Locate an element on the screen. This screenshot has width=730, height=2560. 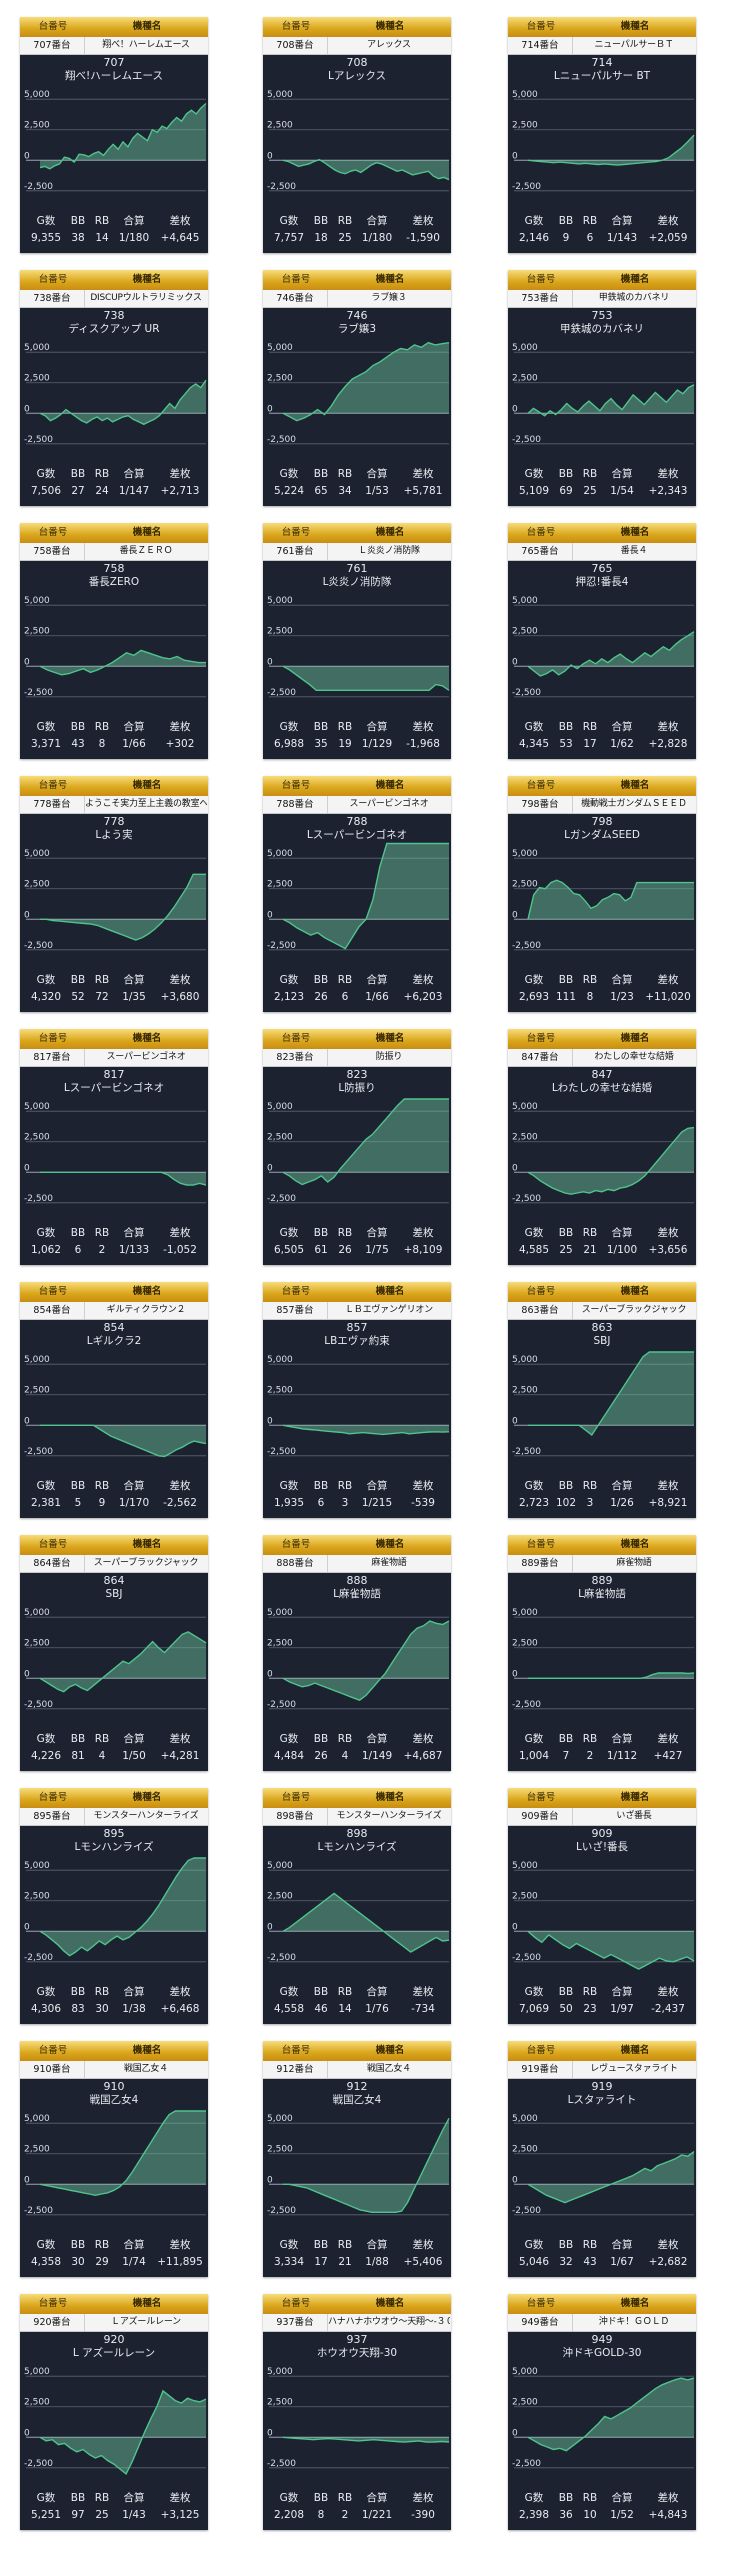
chart-number: 788 is located at coordinates (357, 821).